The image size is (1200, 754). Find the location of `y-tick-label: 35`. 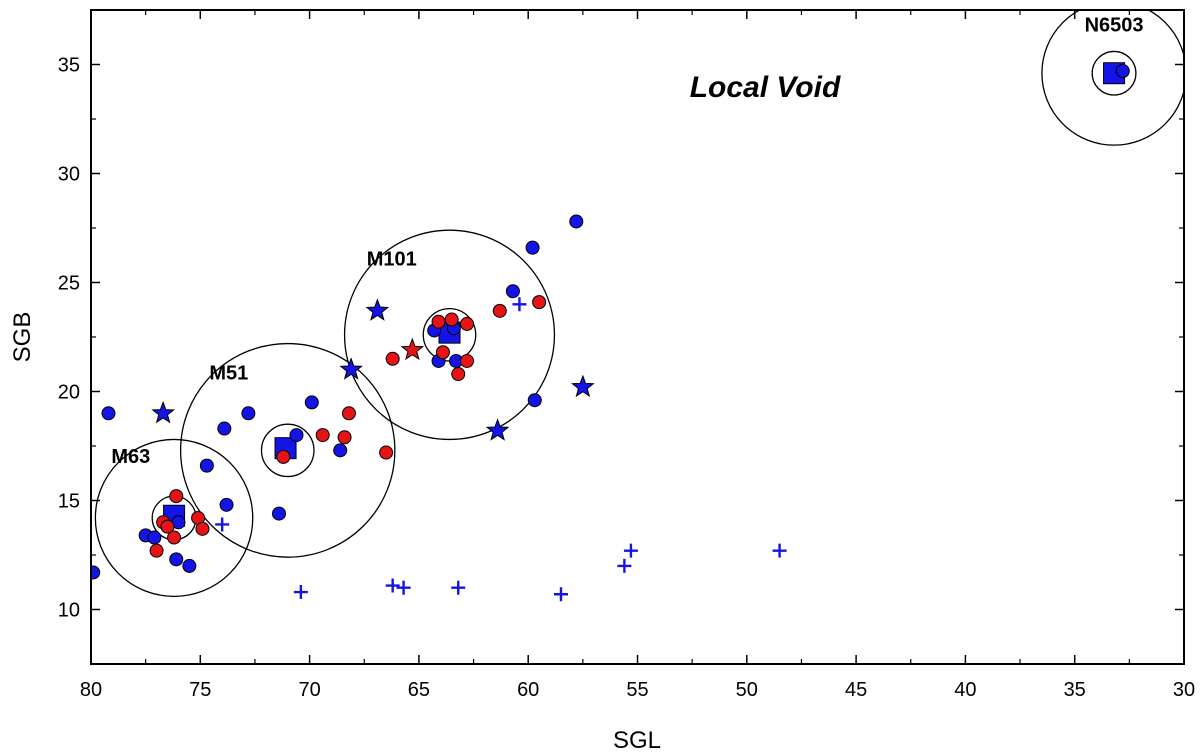

y-tick-label: 35 is located at coordinates (69, 66).